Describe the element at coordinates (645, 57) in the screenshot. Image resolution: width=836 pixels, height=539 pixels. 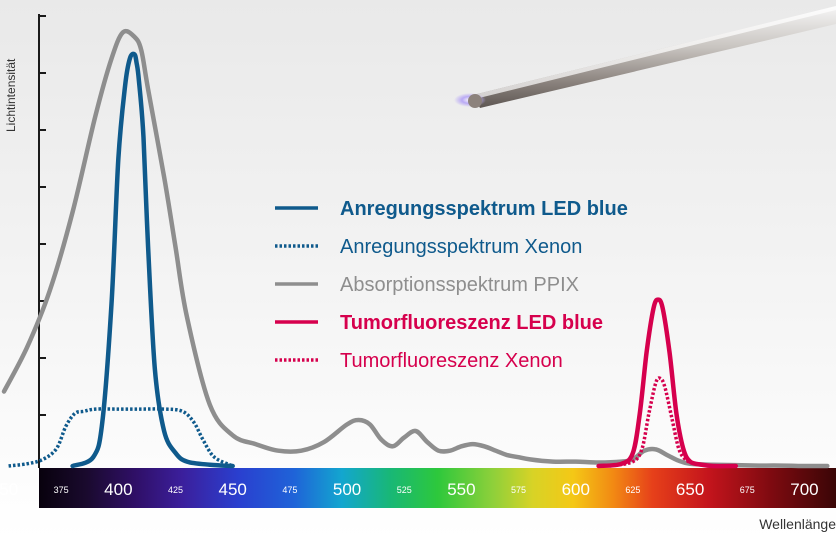
I see `probe-illustration` at that location.